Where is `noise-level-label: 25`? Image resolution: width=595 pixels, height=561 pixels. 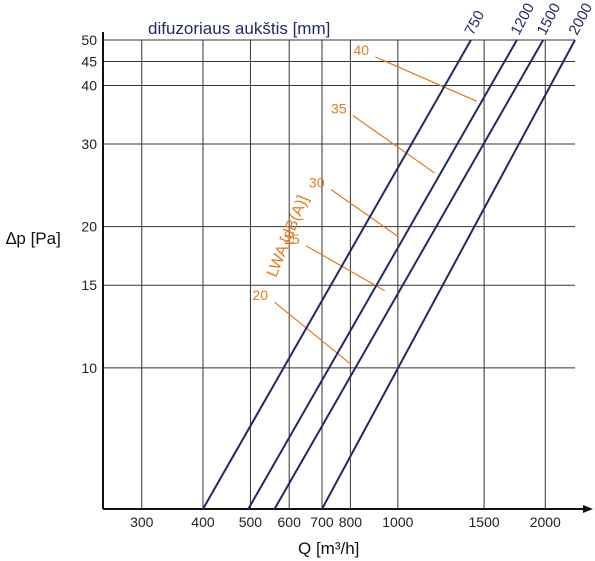 noise-level-label: 25 is located at coordinates (292, 239).